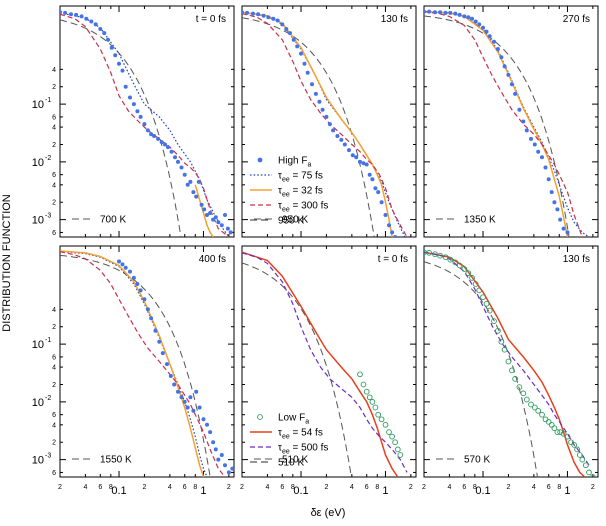 The width and height of the screenshot is (606, 526). I want to click on legend-label: τee = 300 fs, so click(303, 207).